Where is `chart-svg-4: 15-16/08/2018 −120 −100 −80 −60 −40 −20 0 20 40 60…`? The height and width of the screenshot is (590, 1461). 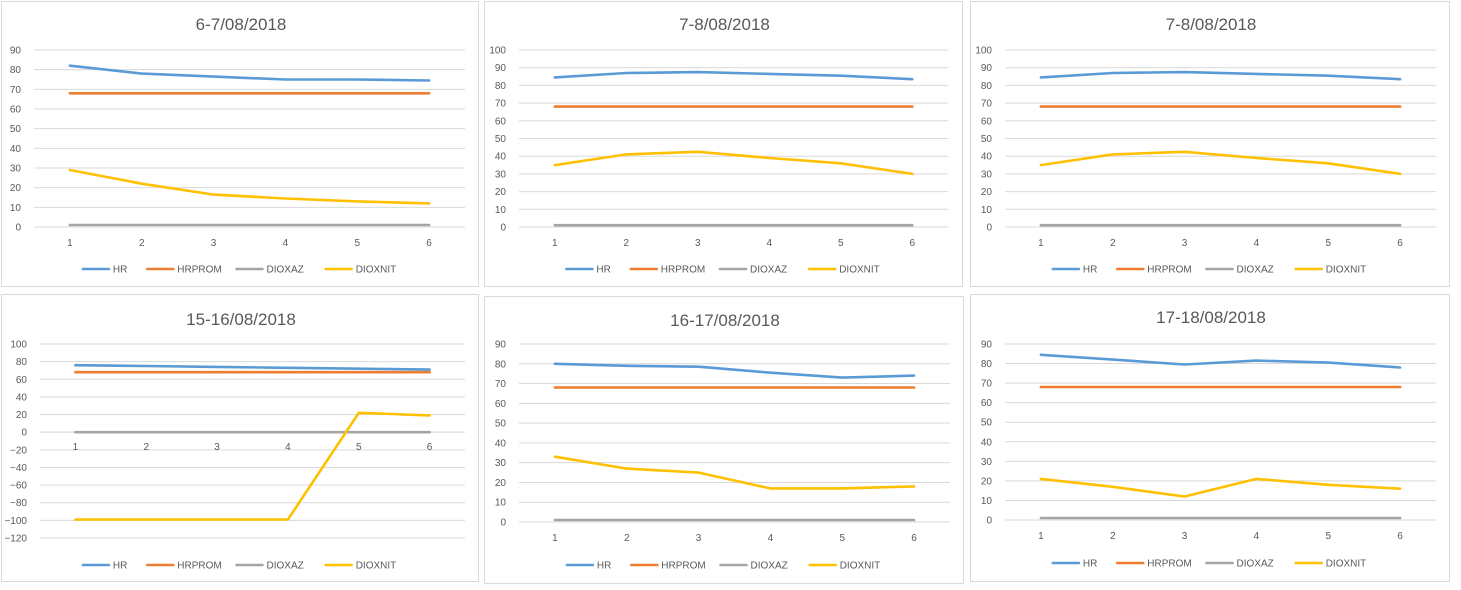
chart-svg-4: 15-16/08/2018 −120 −100 −80 −60 −40 −20 0 20 40 60… is located at coordinates (234, 441).